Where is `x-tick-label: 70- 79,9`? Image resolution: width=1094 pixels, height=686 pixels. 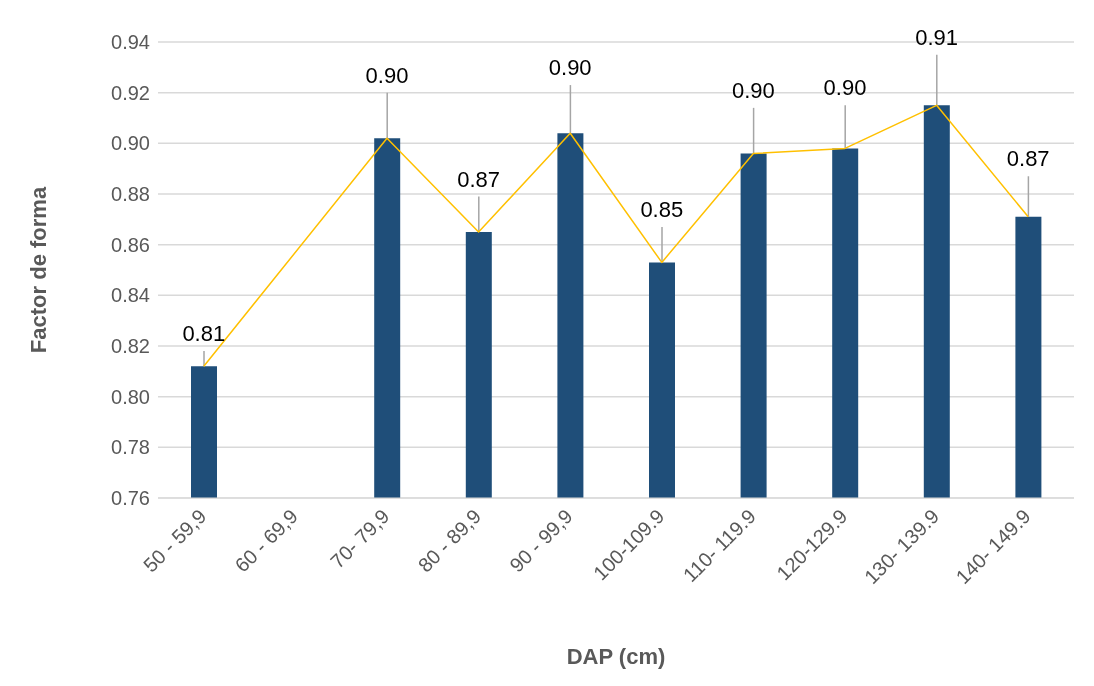 x-tick-label: 70- 79,9 is located at coordinates (360, 539).